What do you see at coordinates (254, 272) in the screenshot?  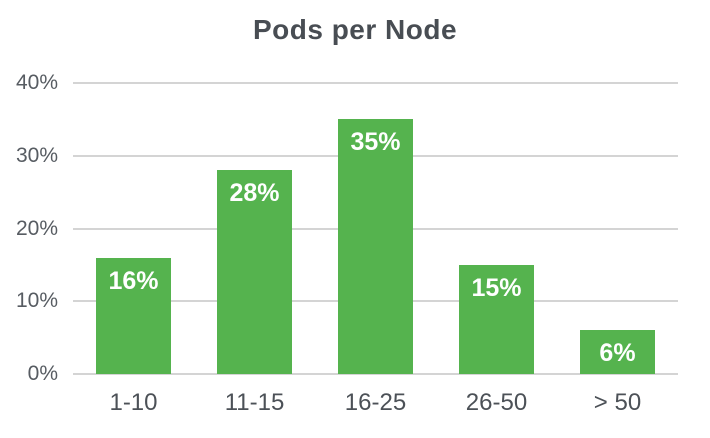 I see `bar-11-15: 28%` at bounding box center [254, 272].